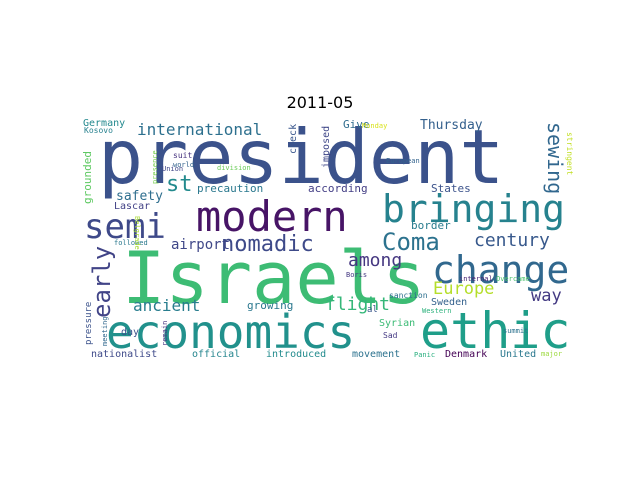  Describe the element at coordinates (87, 177) in the screenshot. I see `word-grounded: grounded` at that location.